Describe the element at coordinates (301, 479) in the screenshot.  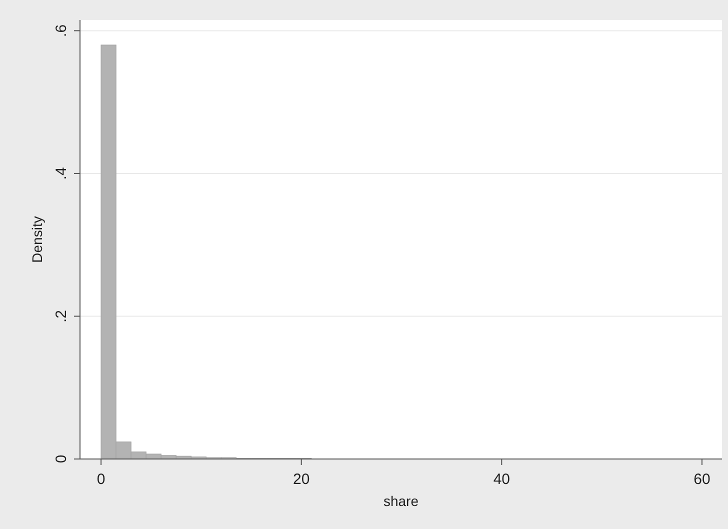
I see `x-tick-label: 20` at that location.